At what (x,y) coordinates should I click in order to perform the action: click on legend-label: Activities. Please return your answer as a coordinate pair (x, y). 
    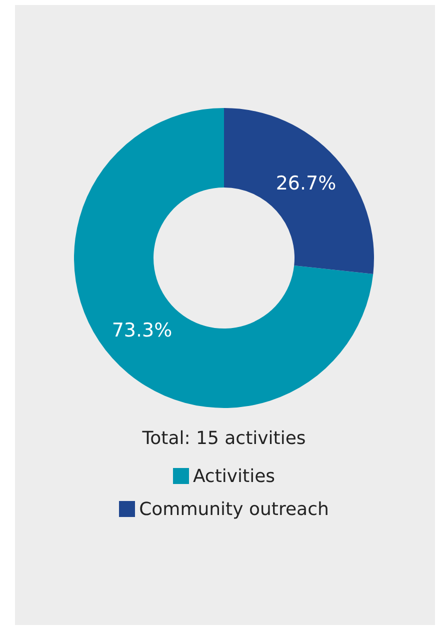
    Looking at the image, I should click on (234, 476).